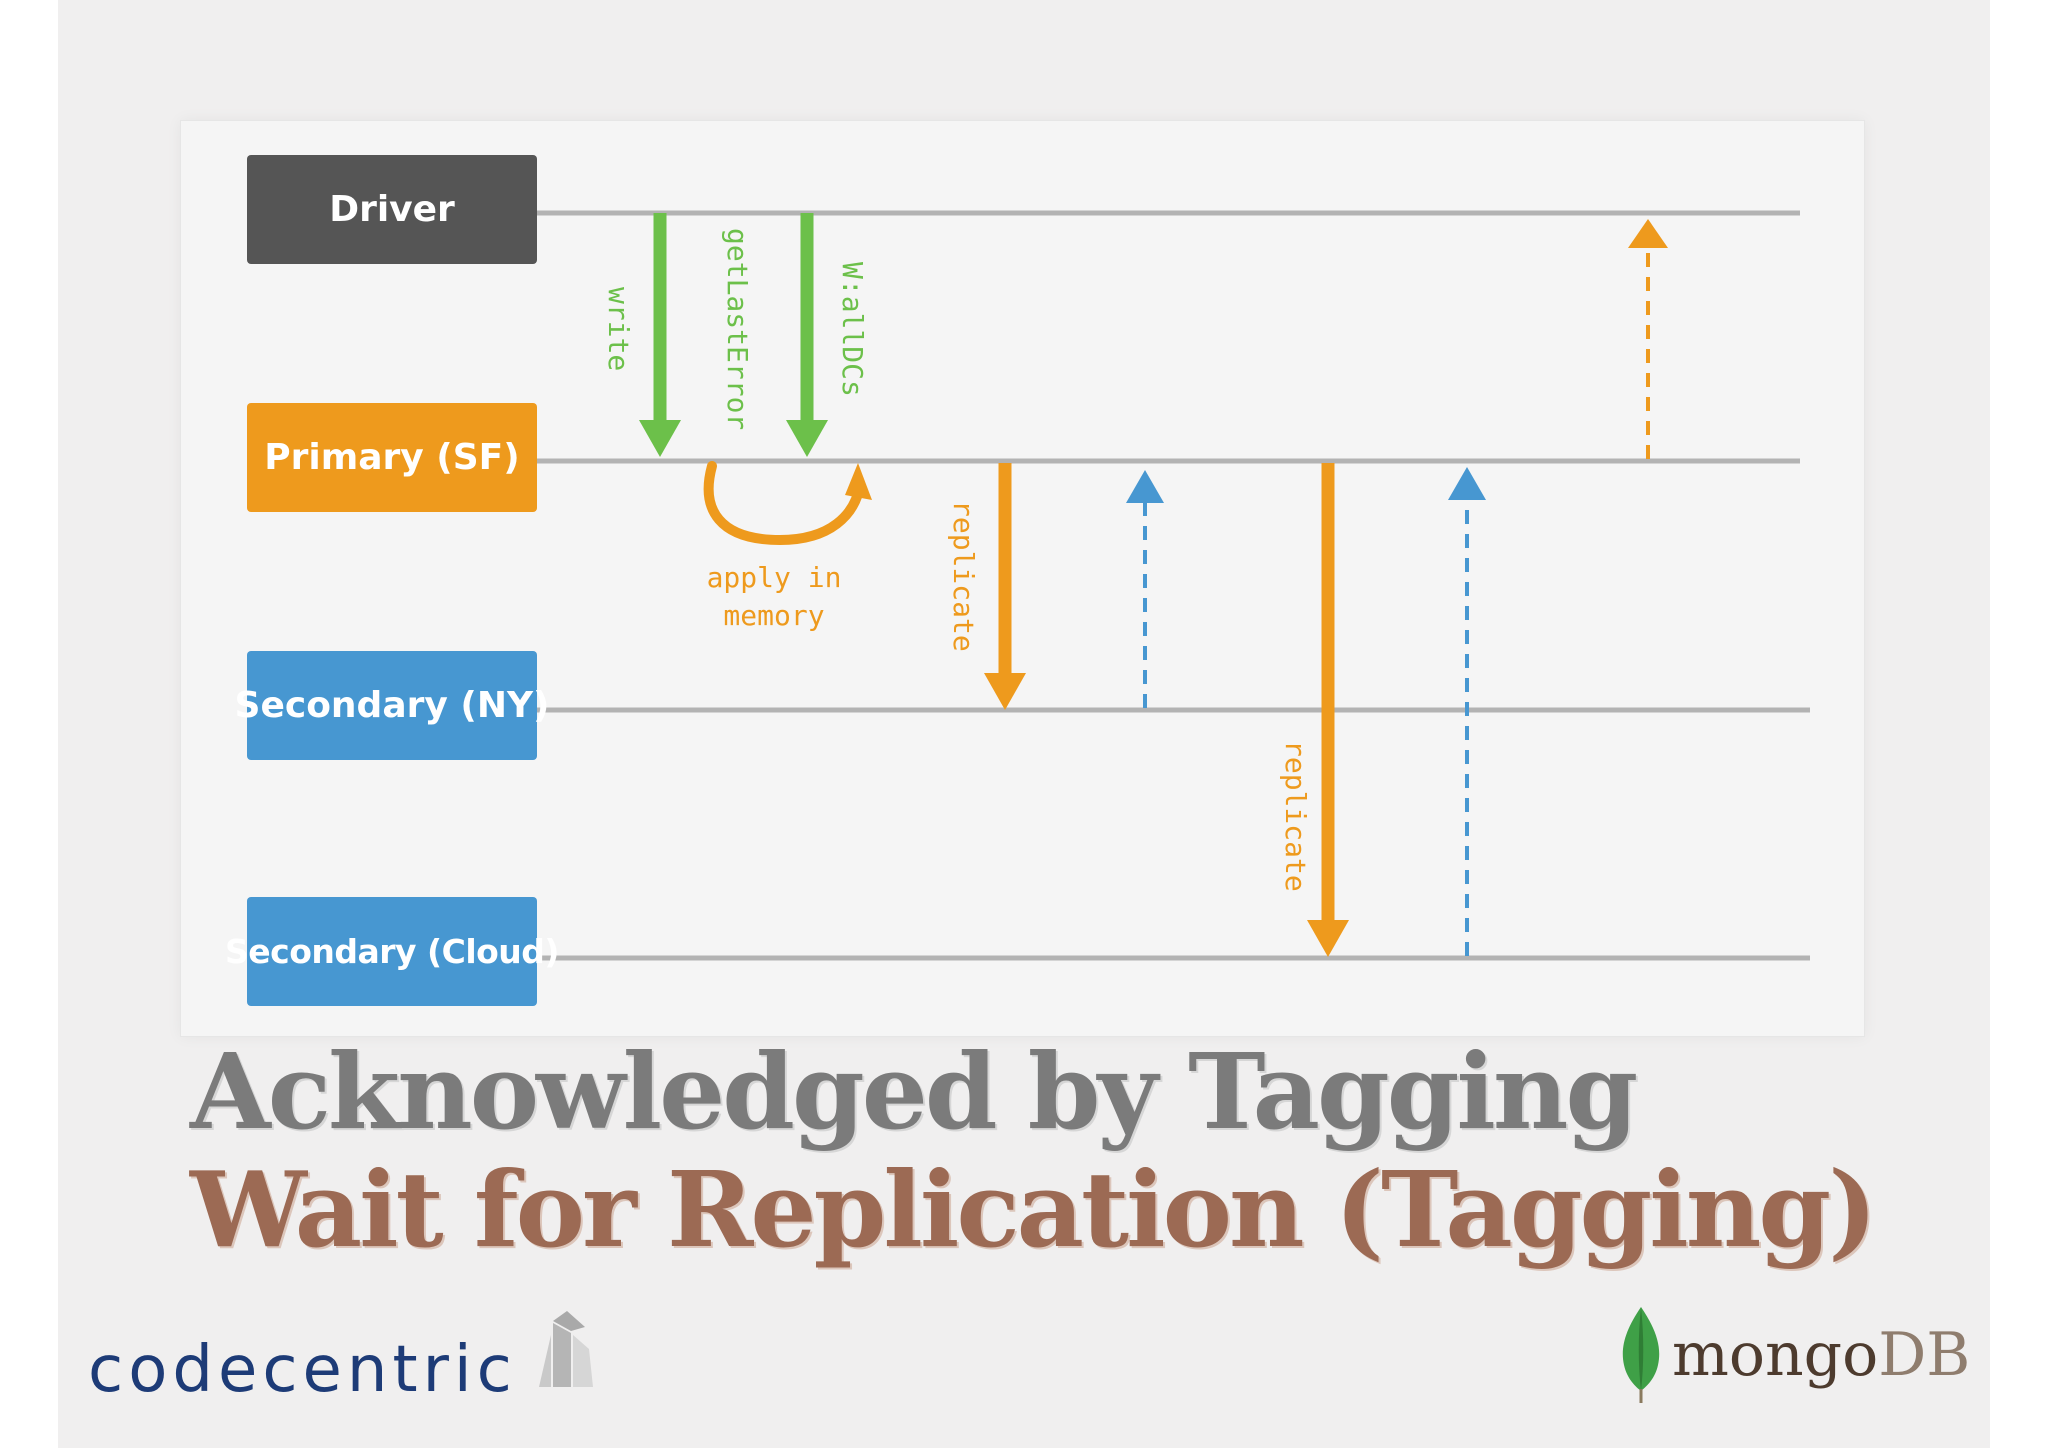  Describe the element at coordinates (737, 329) in the screenshot. I see `label-getlasterror: getLastError` at that location.